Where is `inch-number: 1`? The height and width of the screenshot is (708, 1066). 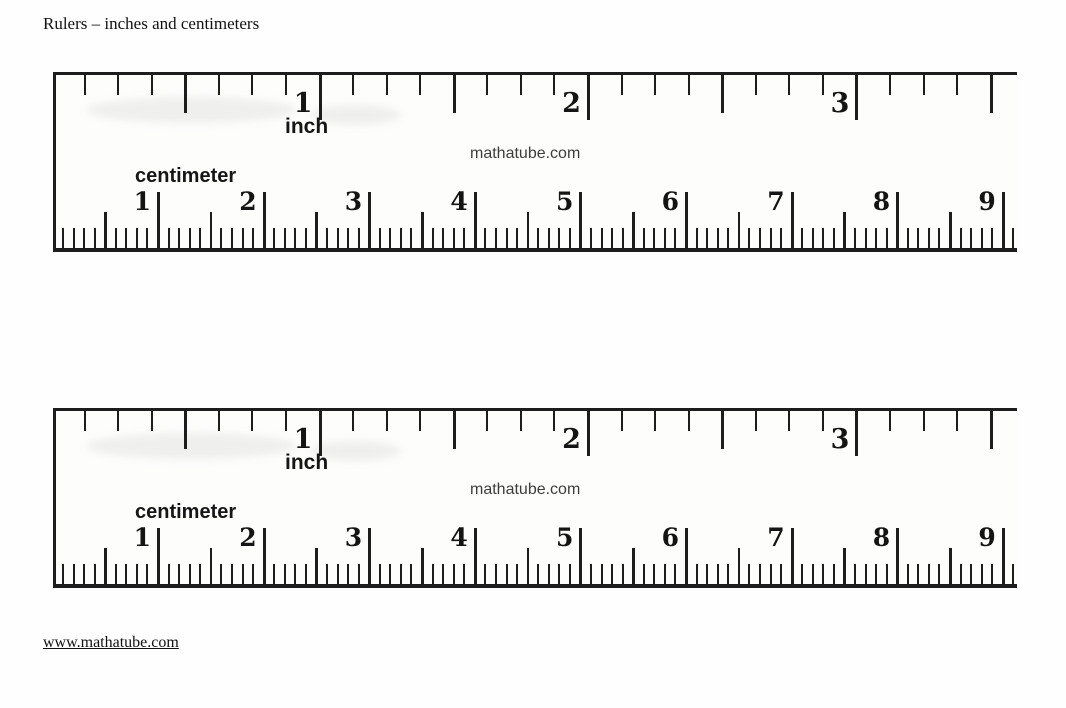
inch-number: 1 is located at coordinates (303, 439).